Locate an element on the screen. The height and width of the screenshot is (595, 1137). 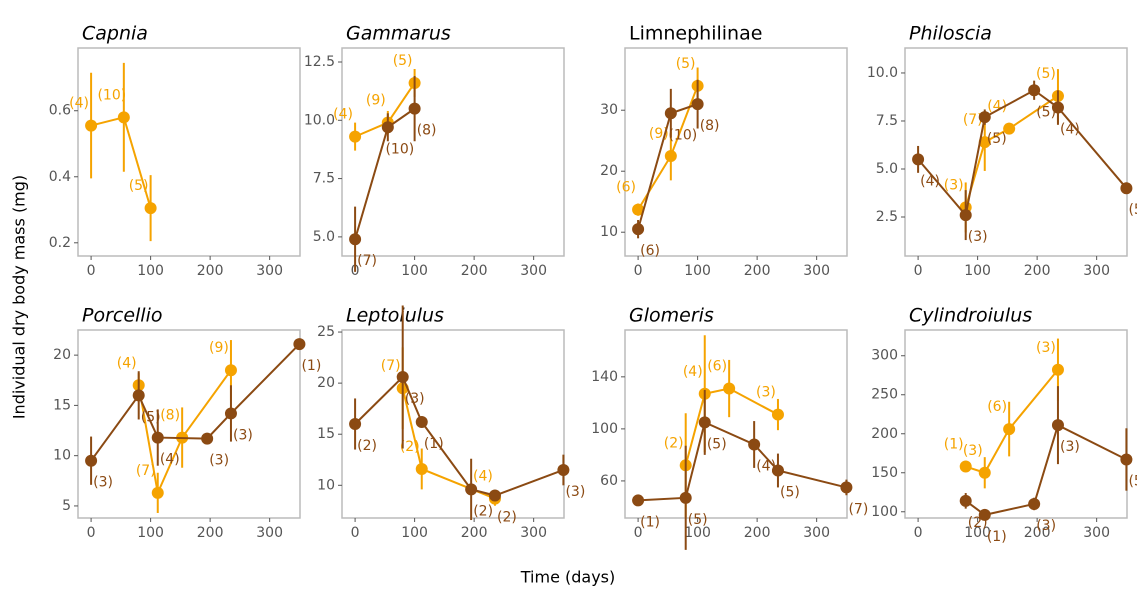
y-tick-label: 7.5 is located at coordinates (887, 121).